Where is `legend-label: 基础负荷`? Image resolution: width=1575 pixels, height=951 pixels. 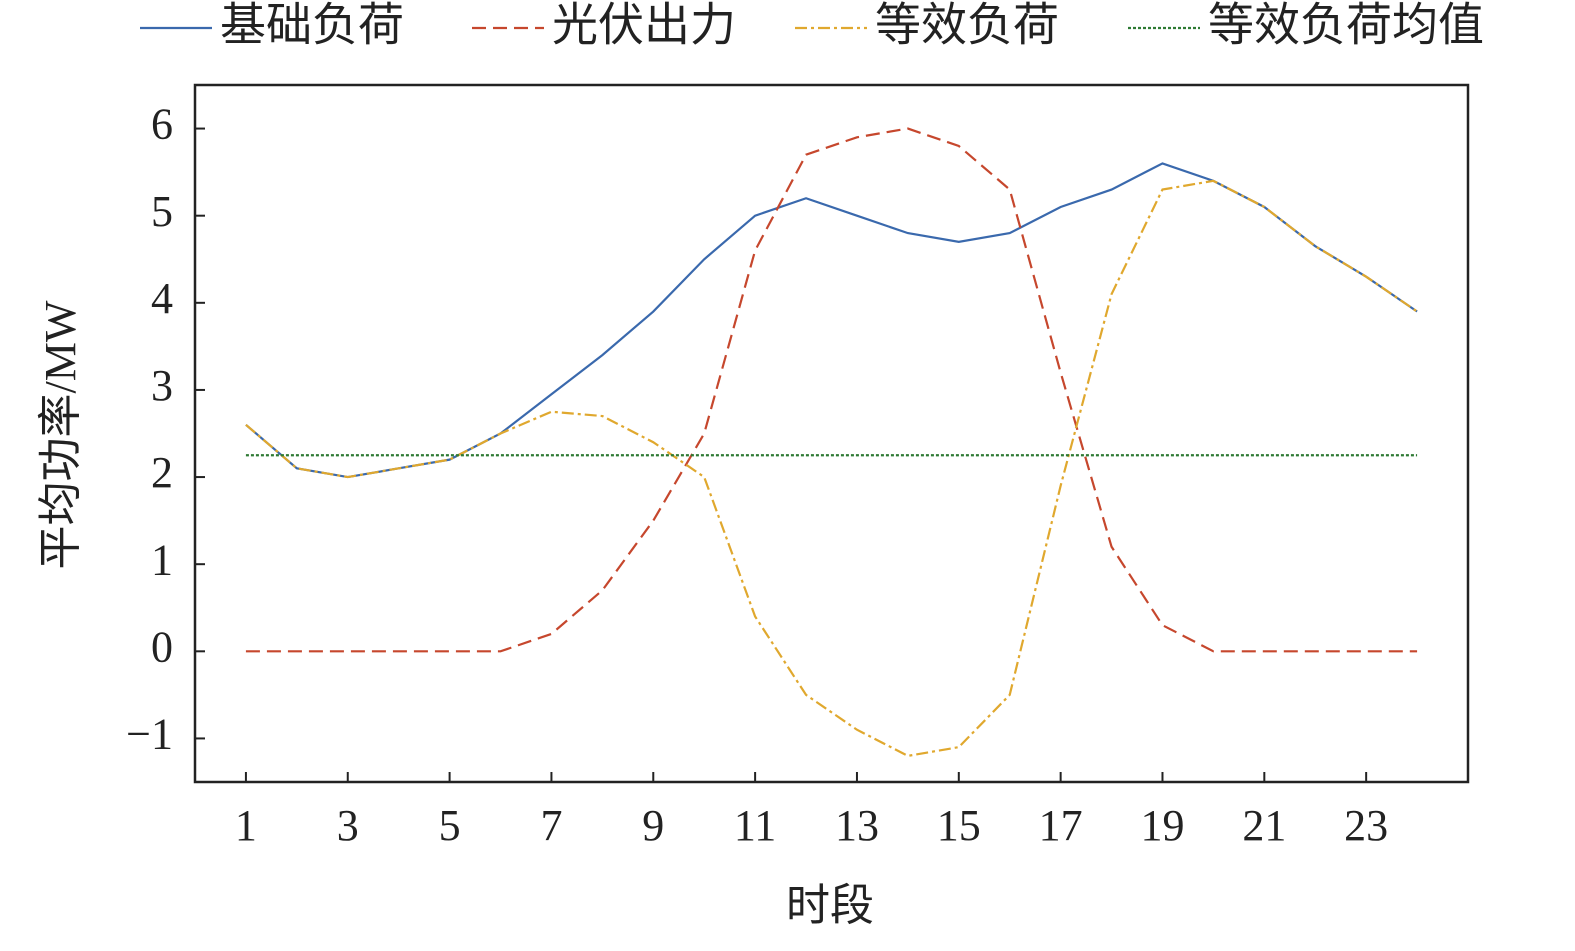
legend-label: 基础负荷 is located at coordinates (312, 25).